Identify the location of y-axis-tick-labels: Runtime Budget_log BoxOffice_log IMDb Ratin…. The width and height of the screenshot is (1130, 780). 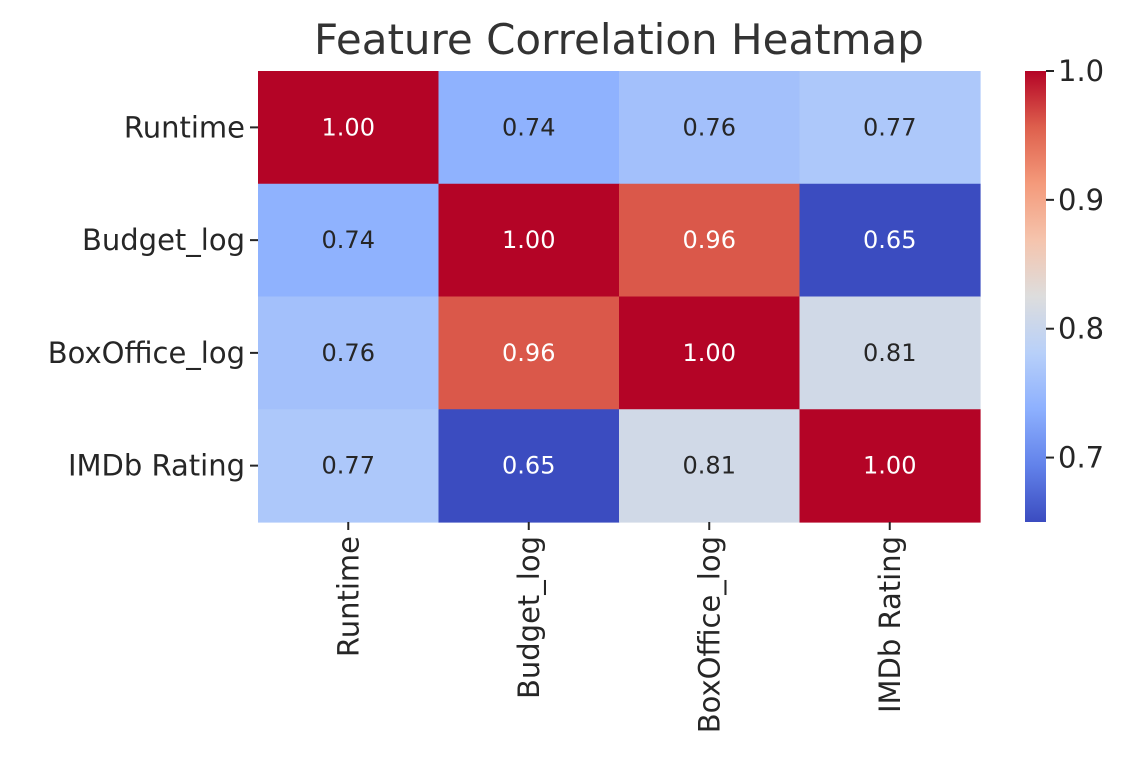
(153, 296).